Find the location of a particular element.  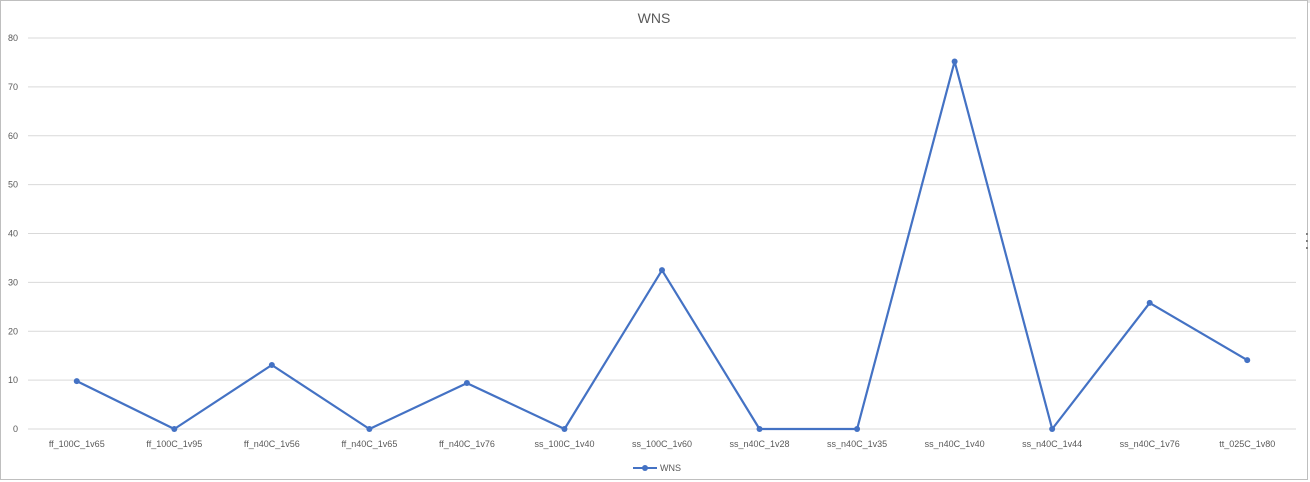

x-tick-label: ss_100C_1v40 is located at coordinates (564, 444).